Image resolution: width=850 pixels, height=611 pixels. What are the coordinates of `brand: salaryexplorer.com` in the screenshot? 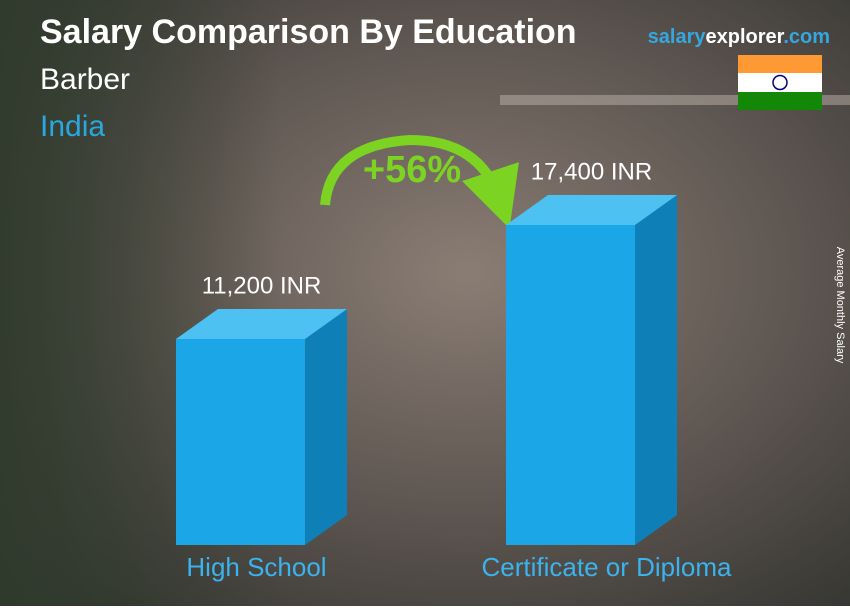 It's located at (739, 37).